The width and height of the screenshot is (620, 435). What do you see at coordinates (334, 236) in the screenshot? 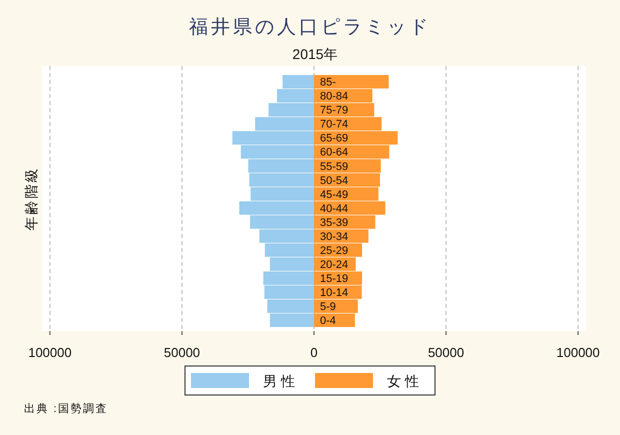
I see `y-tick-label: 30-34` at bounding box center [334, 236].